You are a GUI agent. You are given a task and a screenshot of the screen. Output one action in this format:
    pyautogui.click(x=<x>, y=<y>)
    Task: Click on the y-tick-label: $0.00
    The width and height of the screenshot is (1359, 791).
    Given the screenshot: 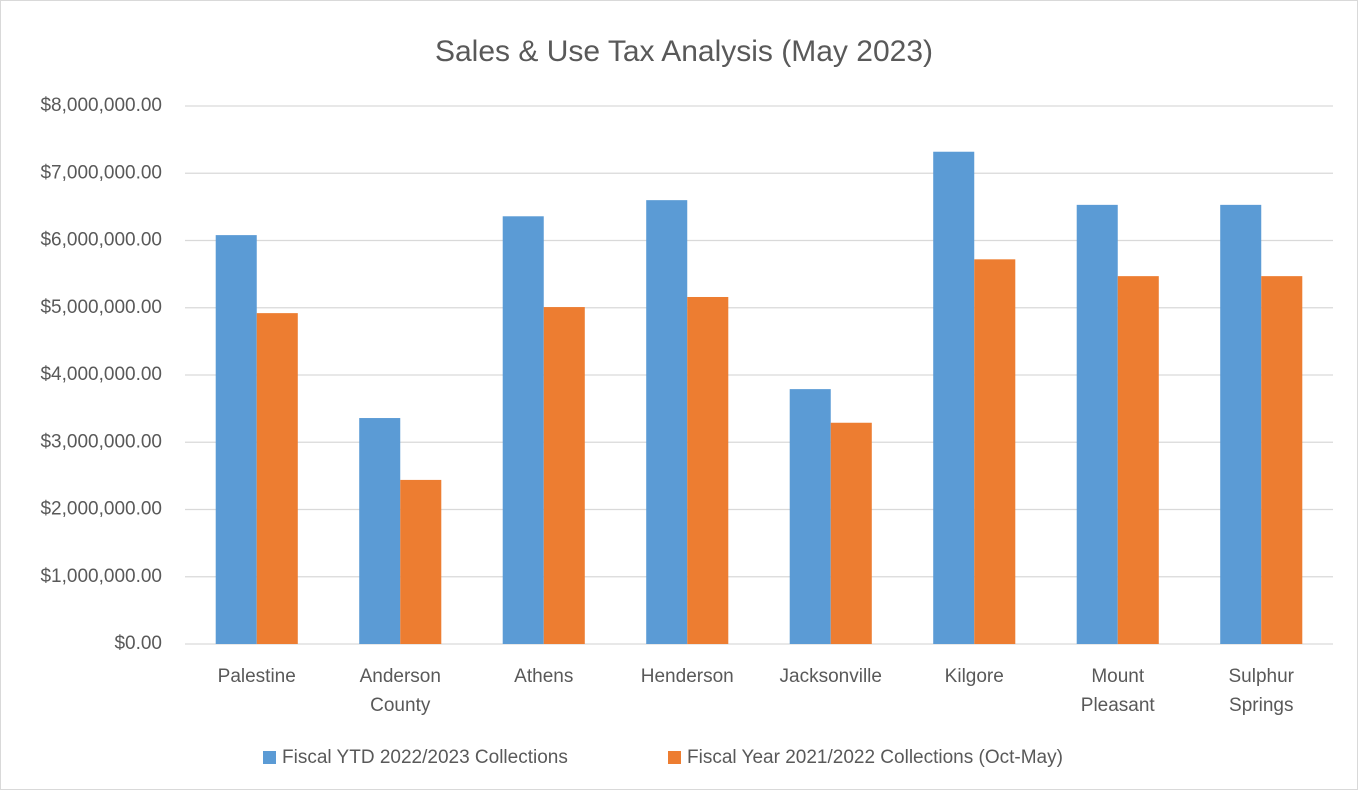 What is the action you would take?
    pyautogui.click(x=138, y=643)
    